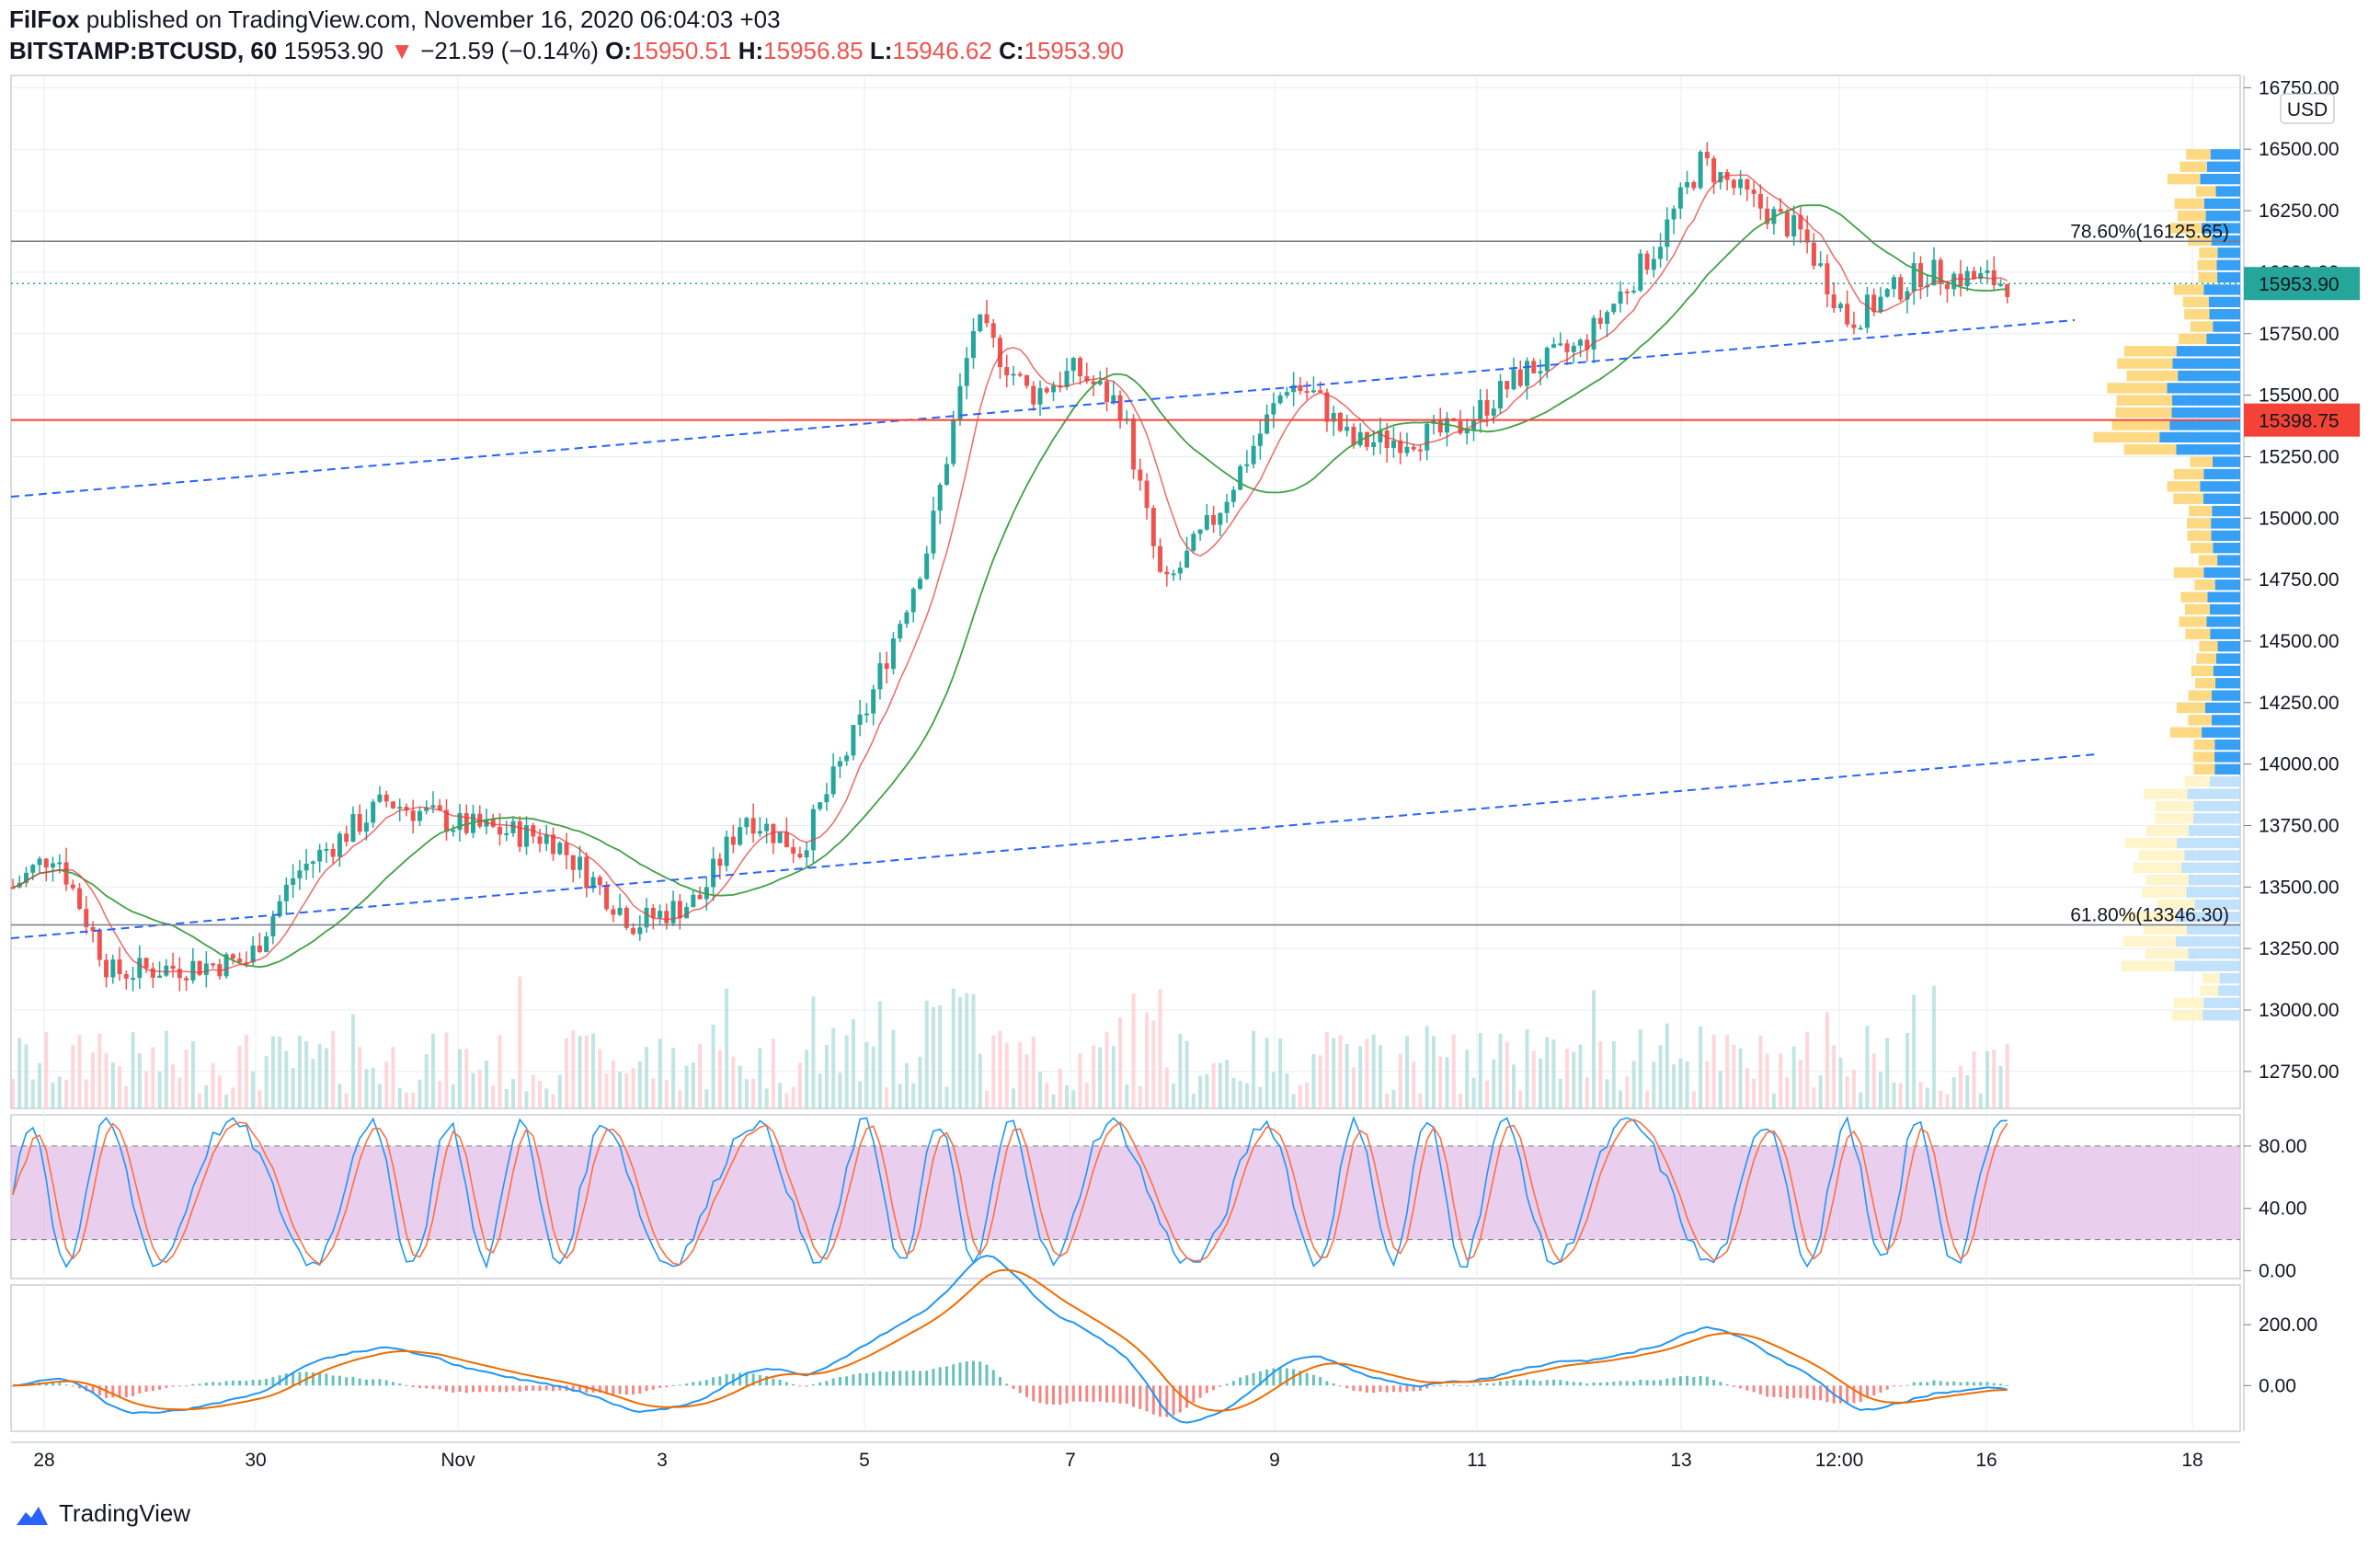 The image size is (2380, 1549). I want to click on stoch-y-tick-label: 80.00, so click(2283, 1146).